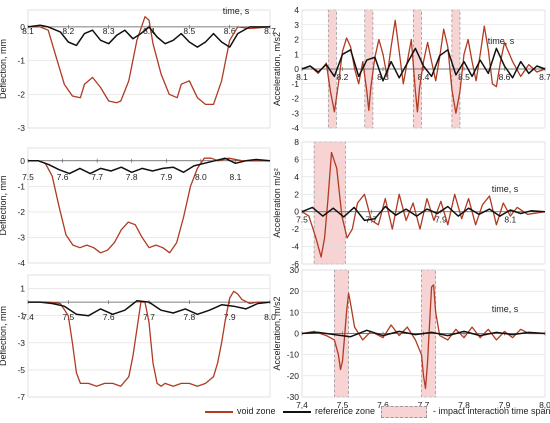  What do you see at coordinates (277, 203) in the screenshot?
I see `y-axis-label: Acceleration m/s²` at bounding box center [277, 203].